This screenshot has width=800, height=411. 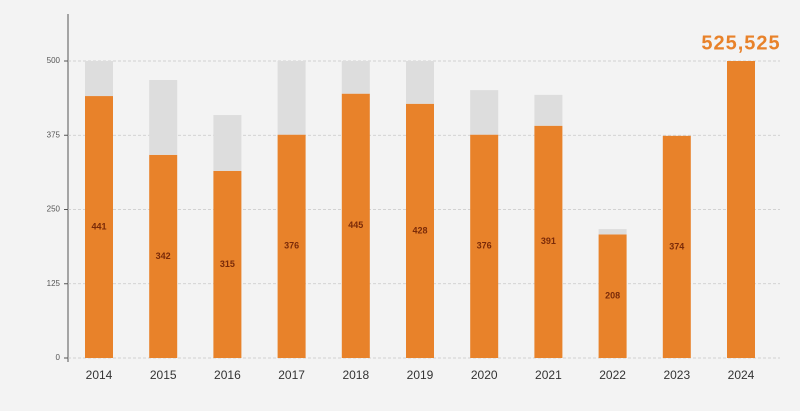 I want to click on x-tick-label: 2018, so click(x=355, y=375).